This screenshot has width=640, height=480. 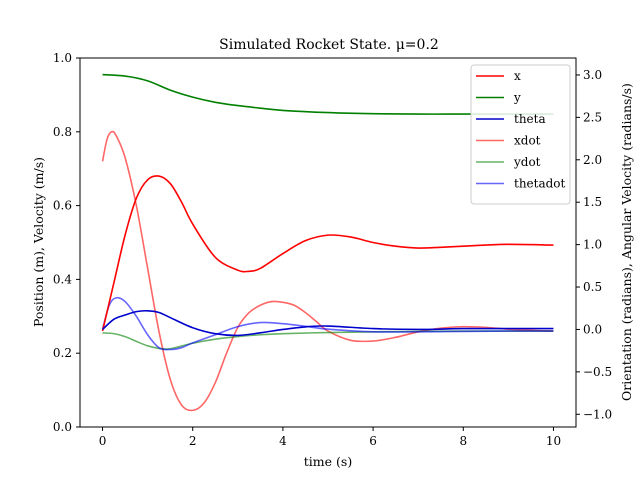 What do you see at coordinates (193, 441) in the screenshot?
I see `x-tick-label: 2` at bounding box center [193, 441].